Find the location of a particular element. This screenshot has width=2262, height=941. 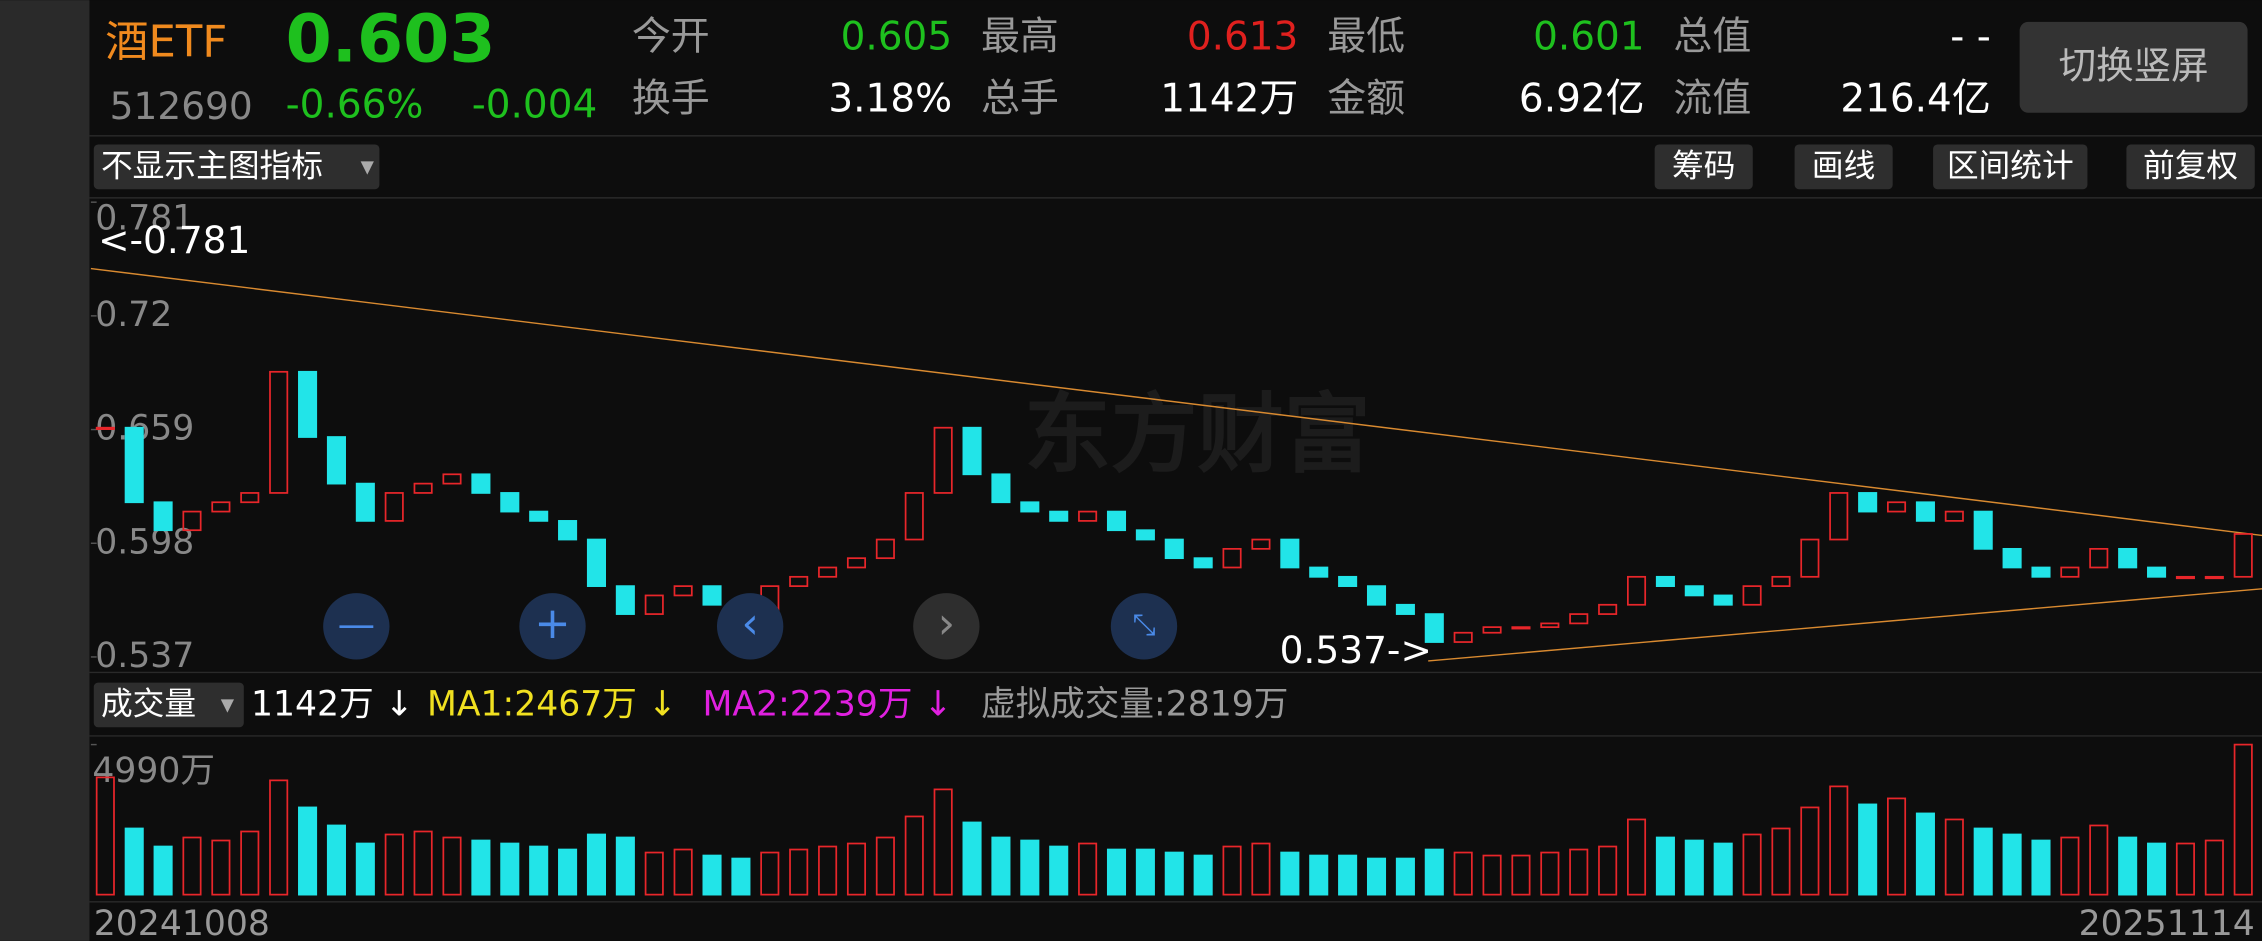

y-tick-label: 0.598 is located at coordinates (144, 542).